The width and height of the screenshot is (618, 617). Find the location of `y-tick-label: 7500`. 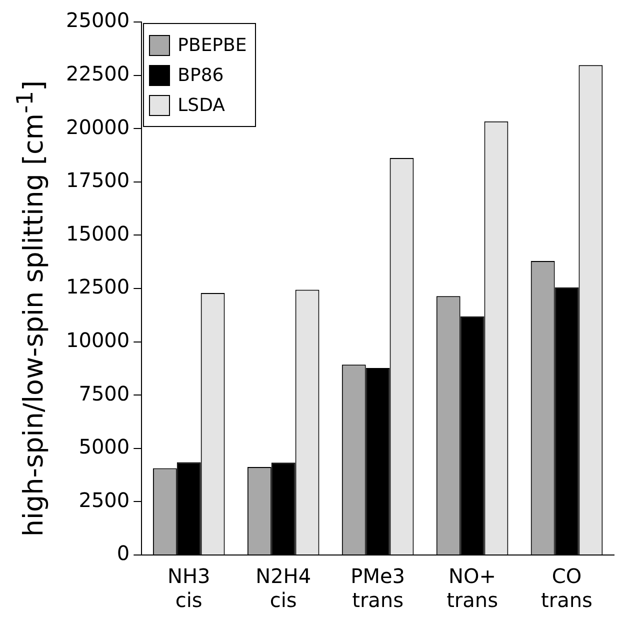

y-tick-label: 7500 is located at coordinates (104, 393).